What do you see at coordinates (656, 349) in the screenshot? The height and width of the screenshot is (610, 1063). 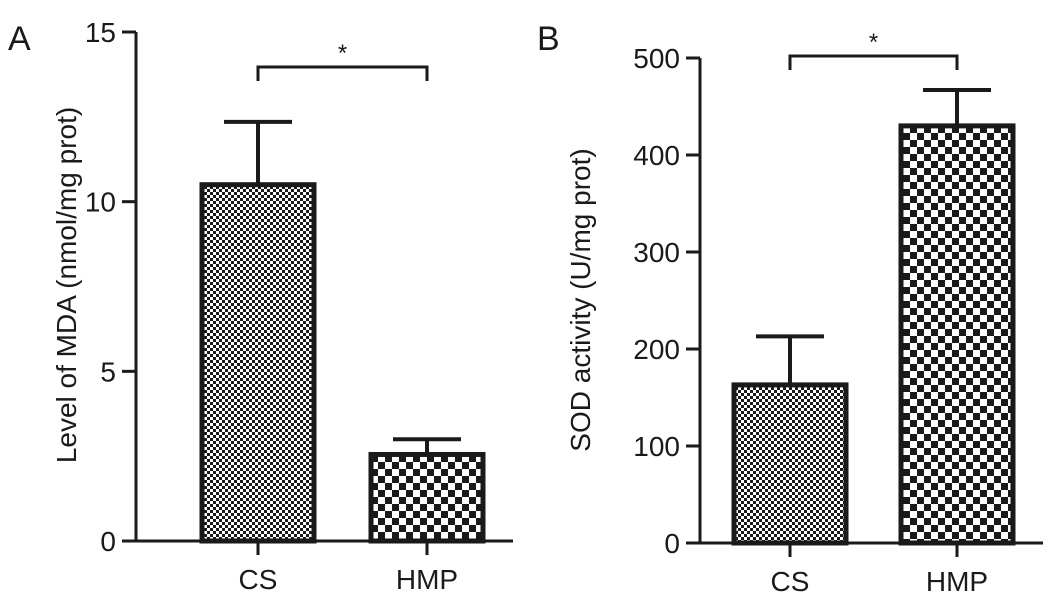 I see `y-tick-label: 200` at bounding box center [656, 349].